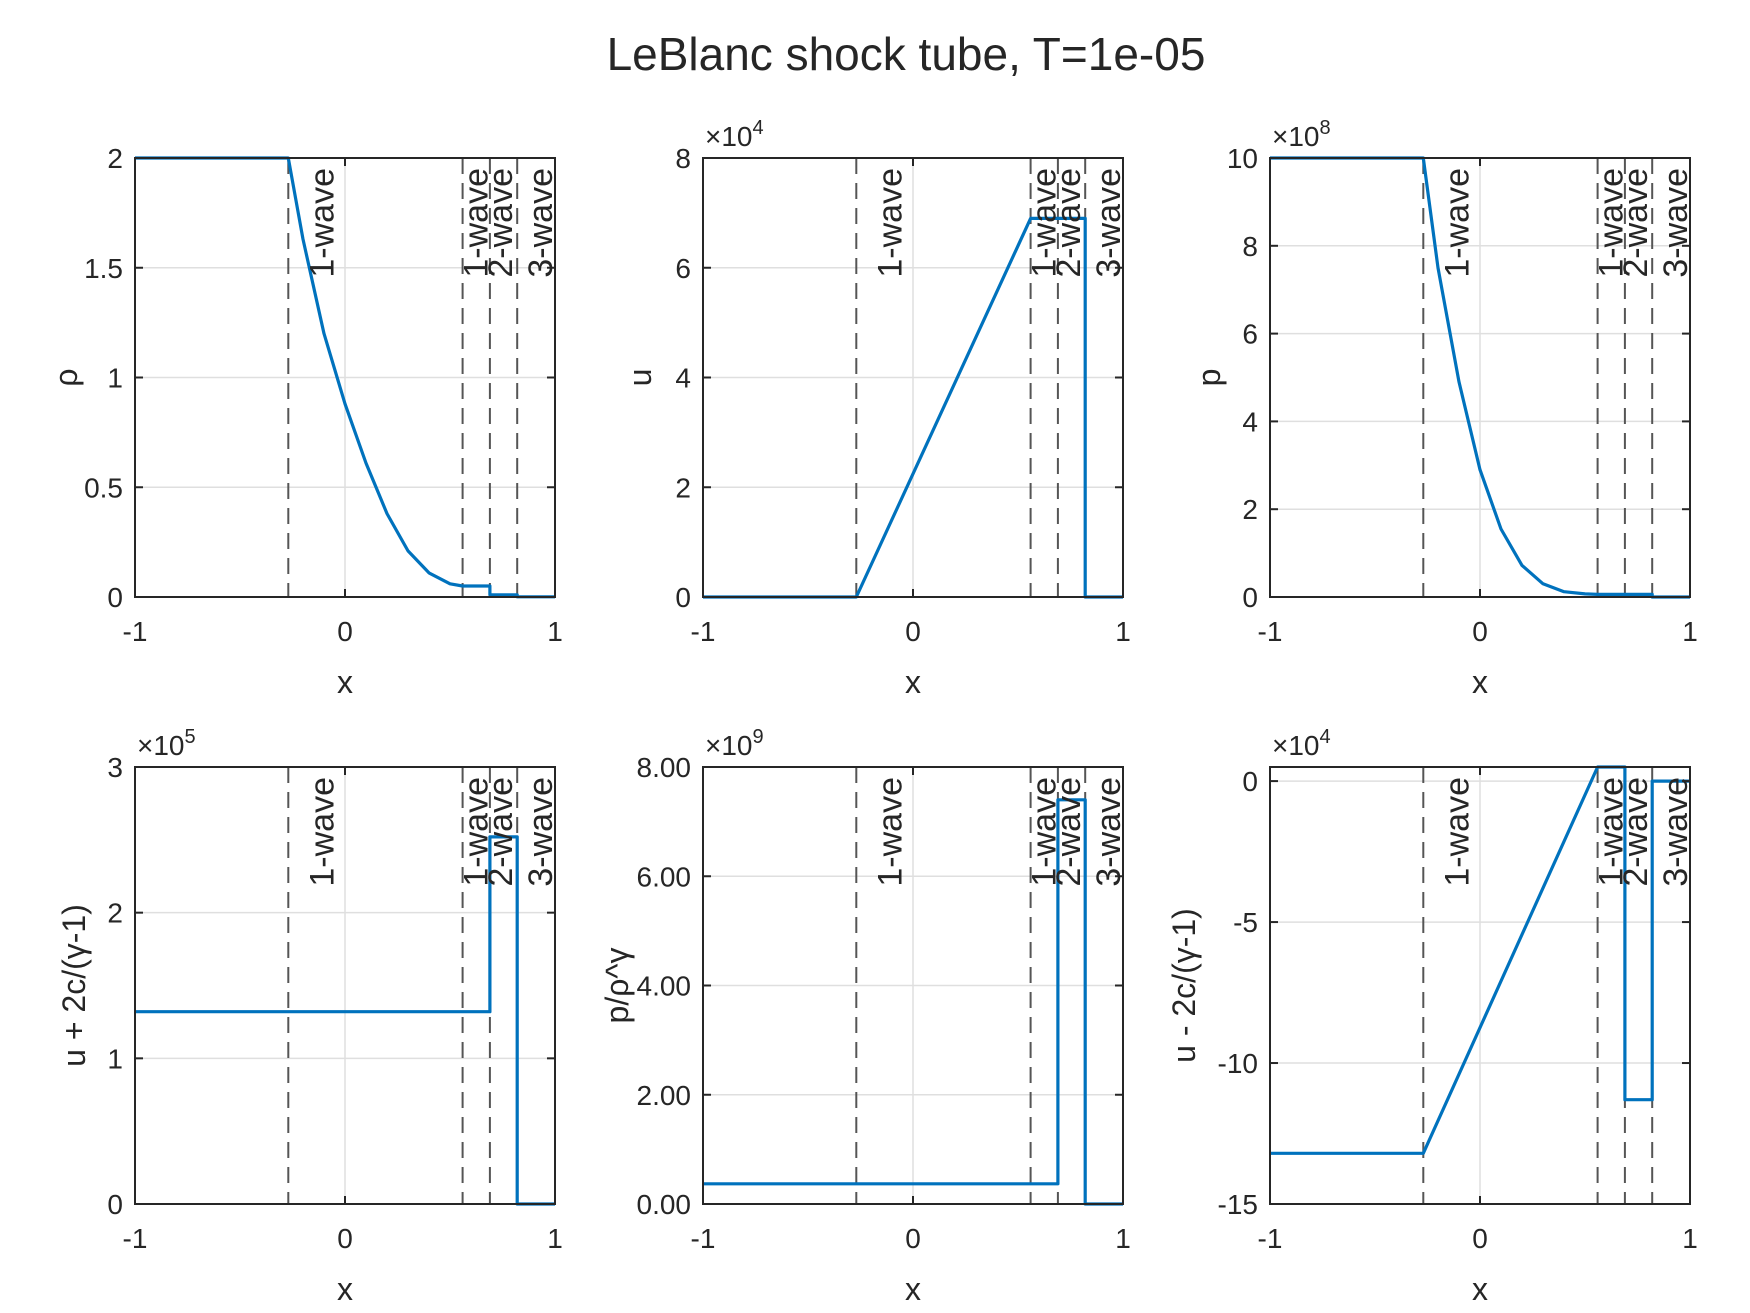 This screenshot has height=1313, width=1750. I want to click on y-tick-label: 0.00, so click(664, 1204).